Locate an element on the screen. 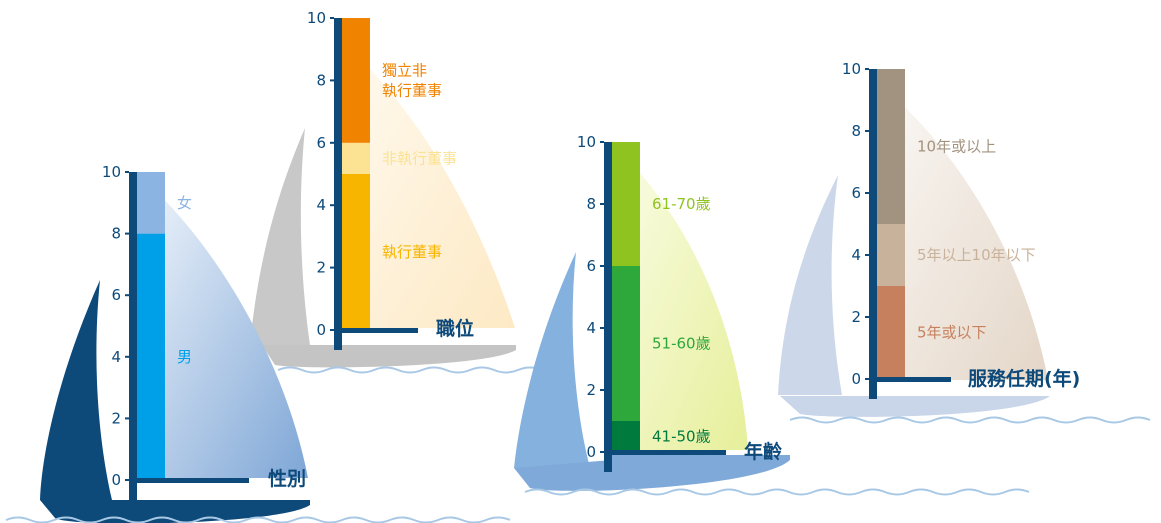  segment-label-1: 非執行董事 is located at coordinates (419, 158).